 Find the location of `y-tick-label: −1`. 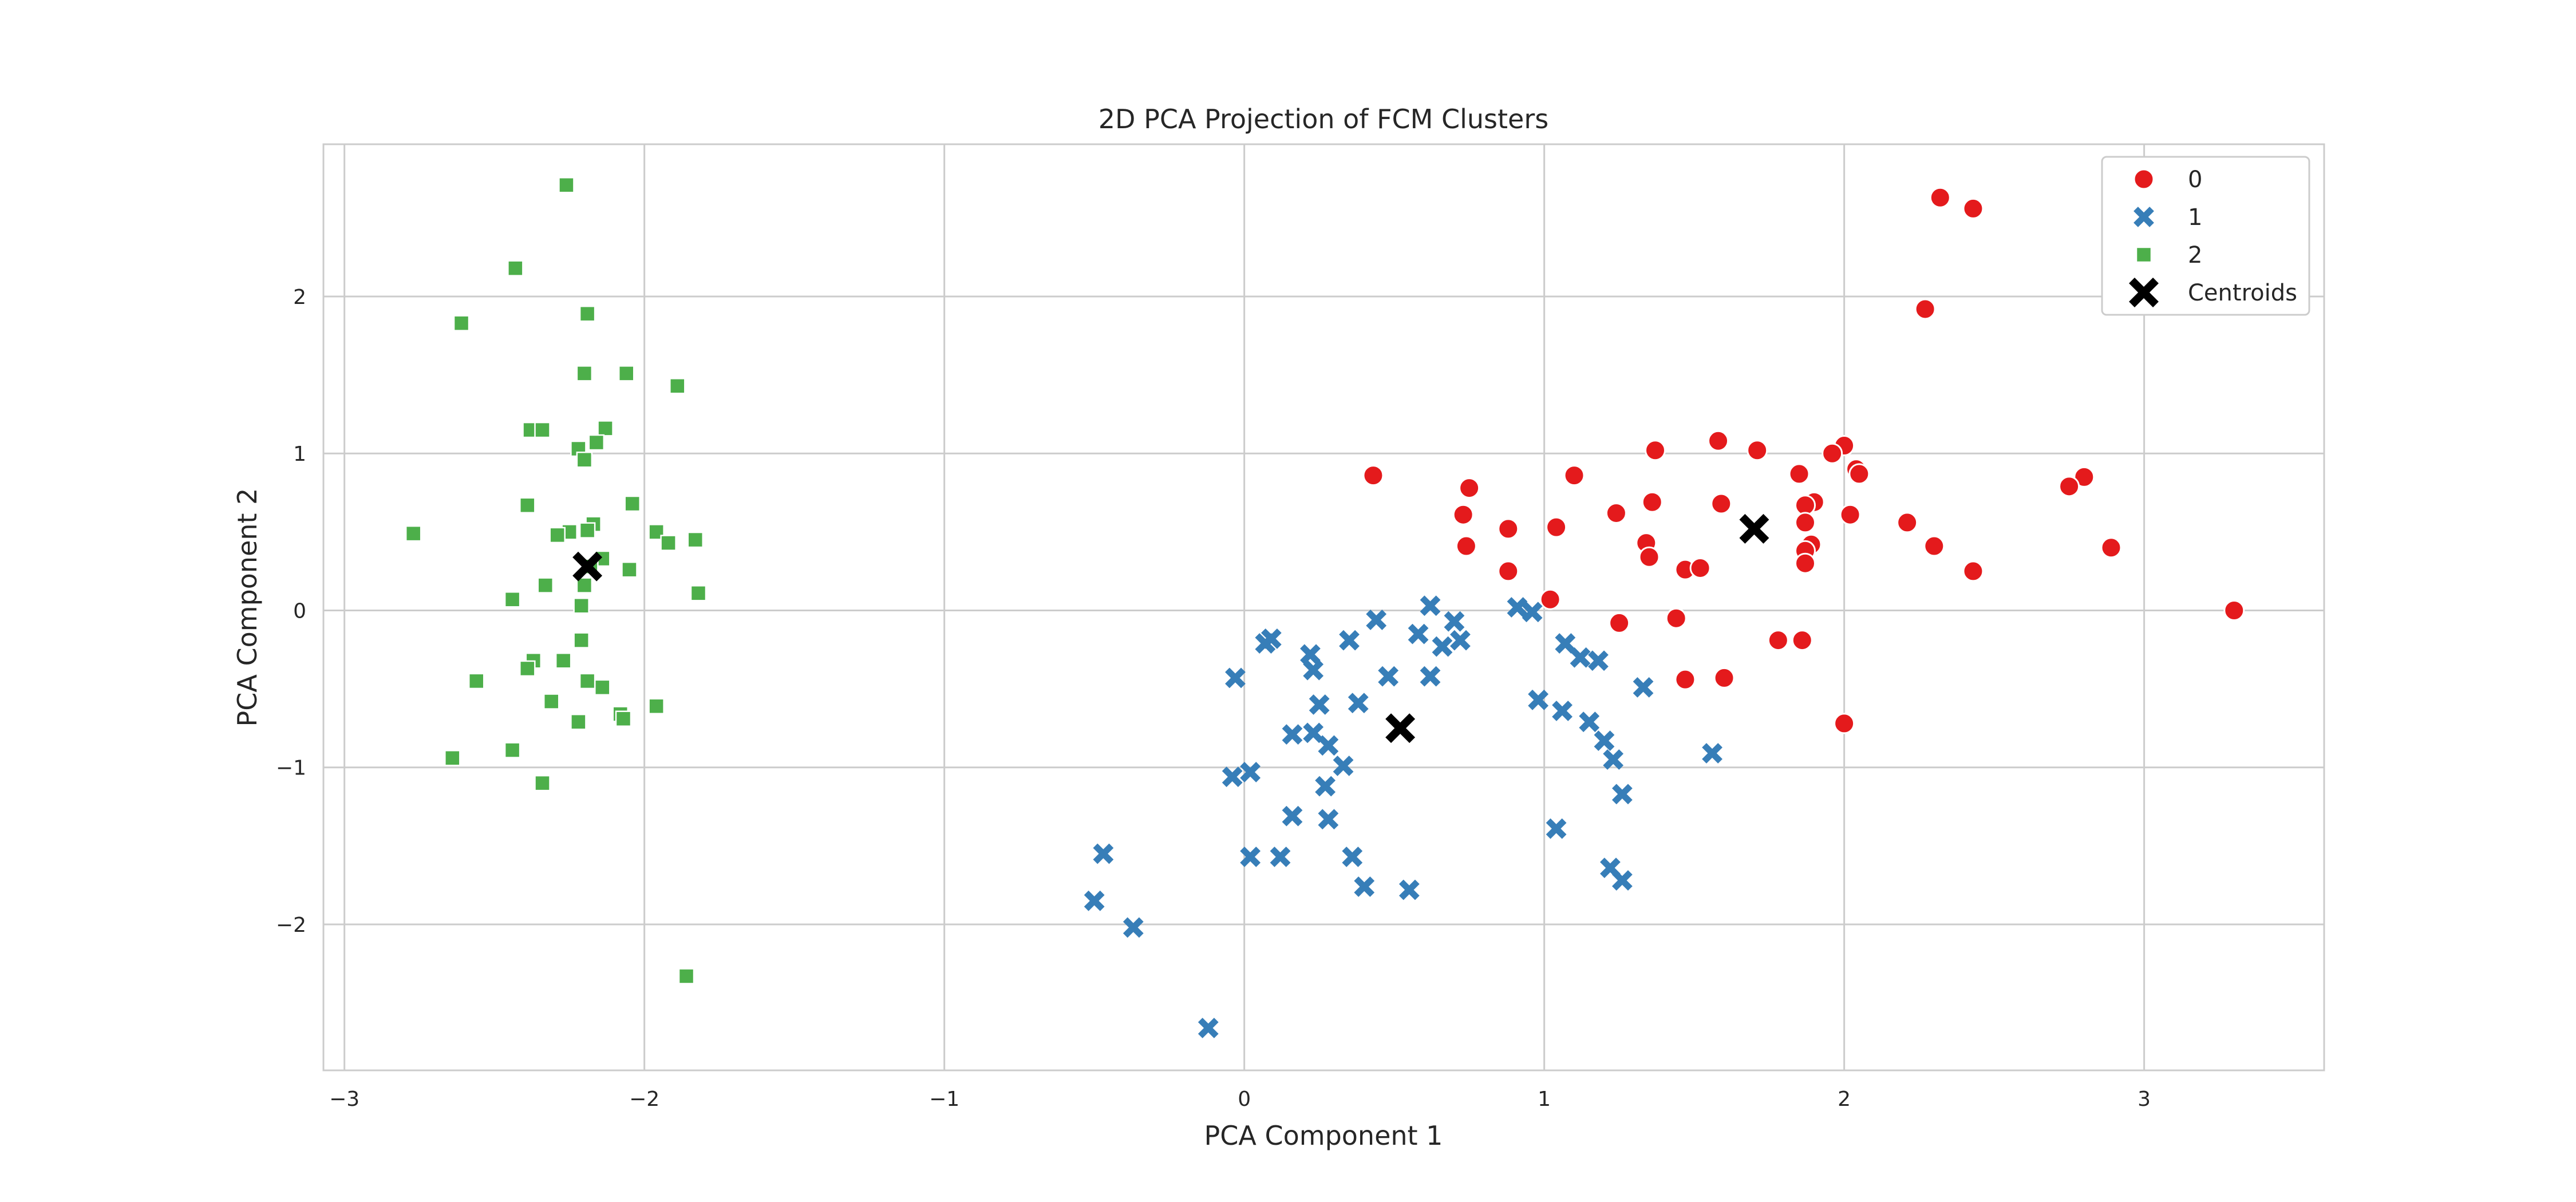

y-tick-label: −1 is located at coordinates (291, 768).